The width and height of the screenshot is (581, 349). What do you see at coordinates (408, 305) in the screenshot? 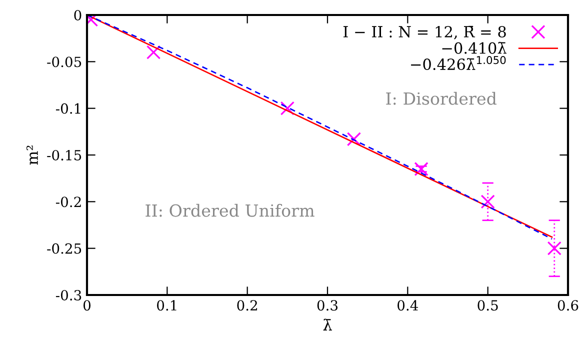
I see `x-tick-label: 0.4` at bounding box center [408, 305].